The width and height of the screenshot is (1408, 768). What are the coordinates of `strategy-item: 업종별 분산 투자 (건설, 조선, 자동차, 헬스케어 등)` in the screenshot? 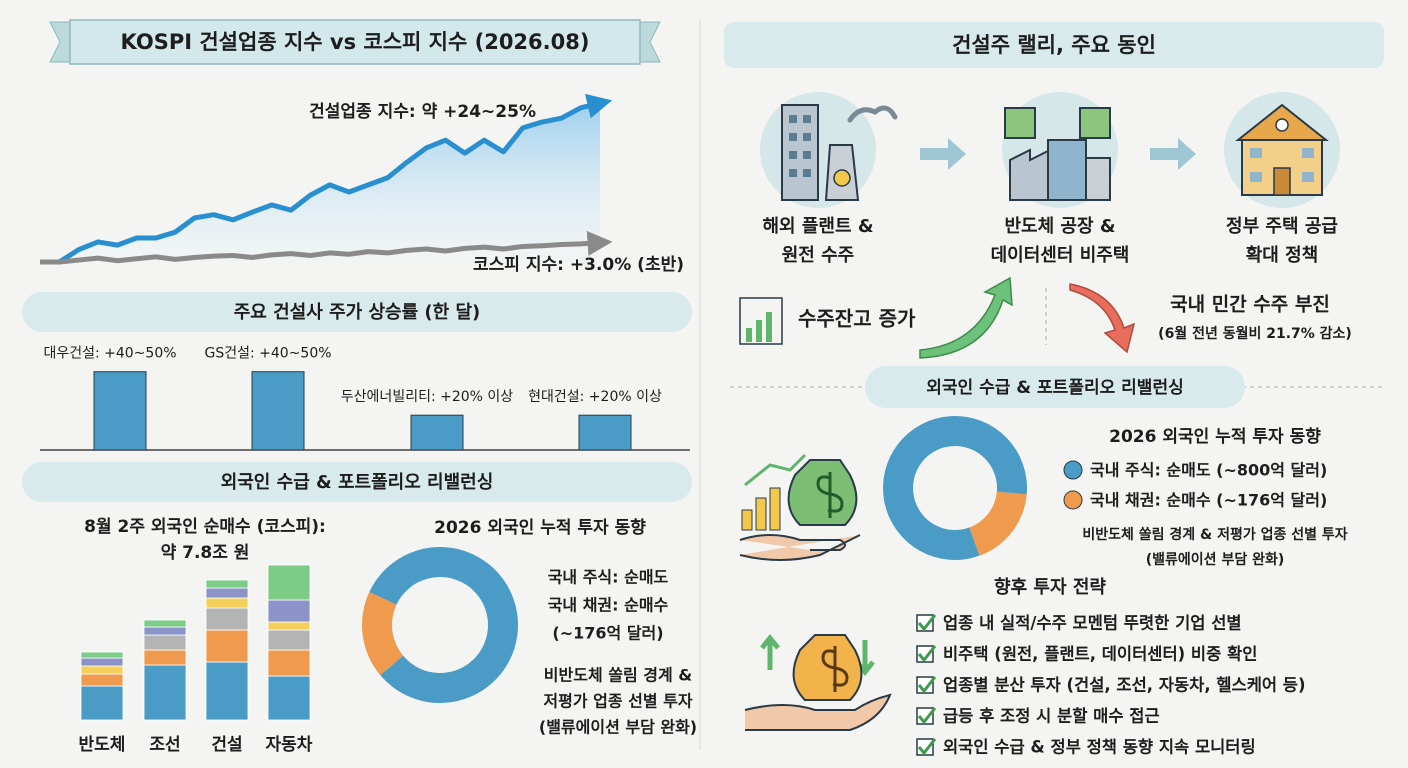 It's located at (1124, 685).